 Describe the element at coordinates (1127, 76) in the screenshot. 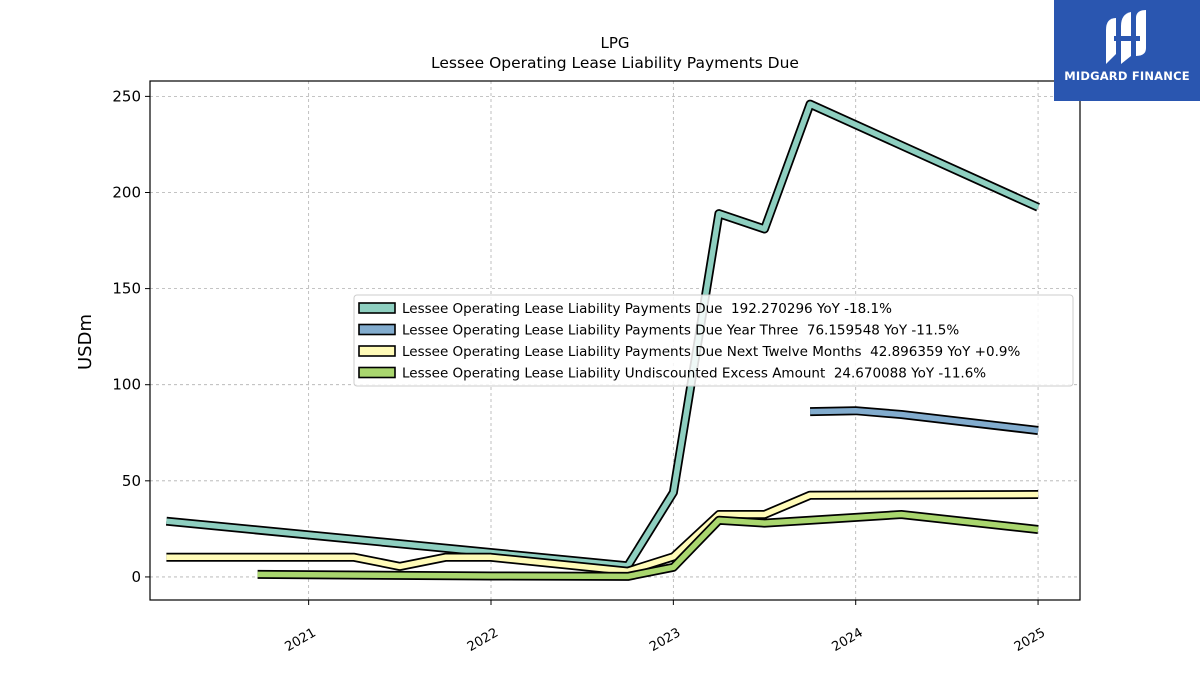

I see `logo-text: MIDGARD FINANCE` at that location.